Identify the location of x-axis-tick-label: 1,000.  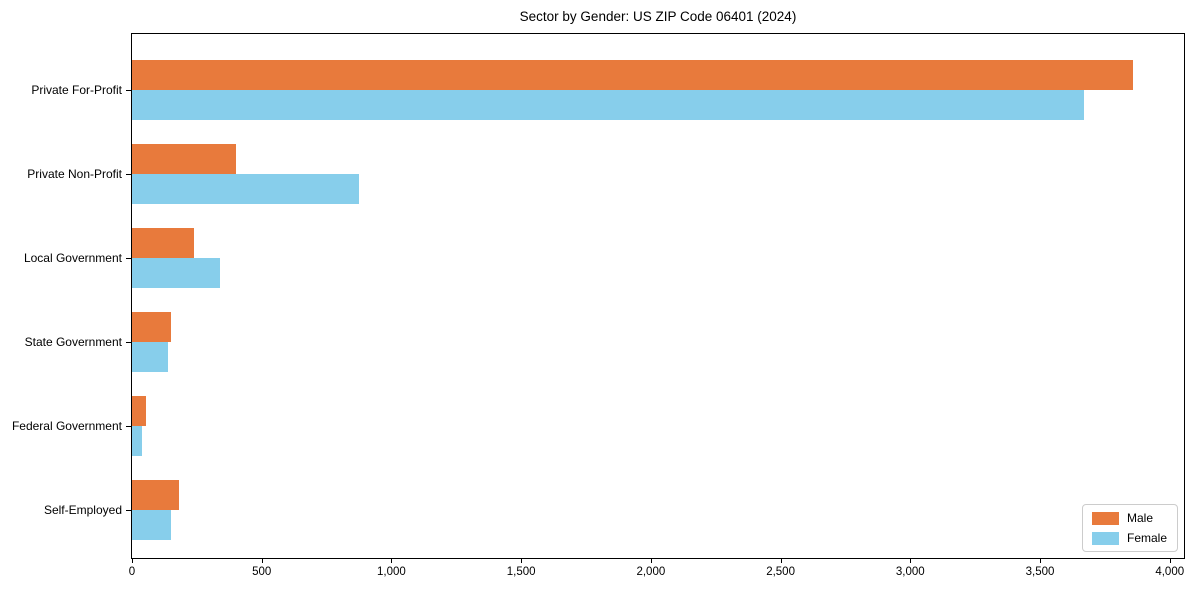
(391, 572).